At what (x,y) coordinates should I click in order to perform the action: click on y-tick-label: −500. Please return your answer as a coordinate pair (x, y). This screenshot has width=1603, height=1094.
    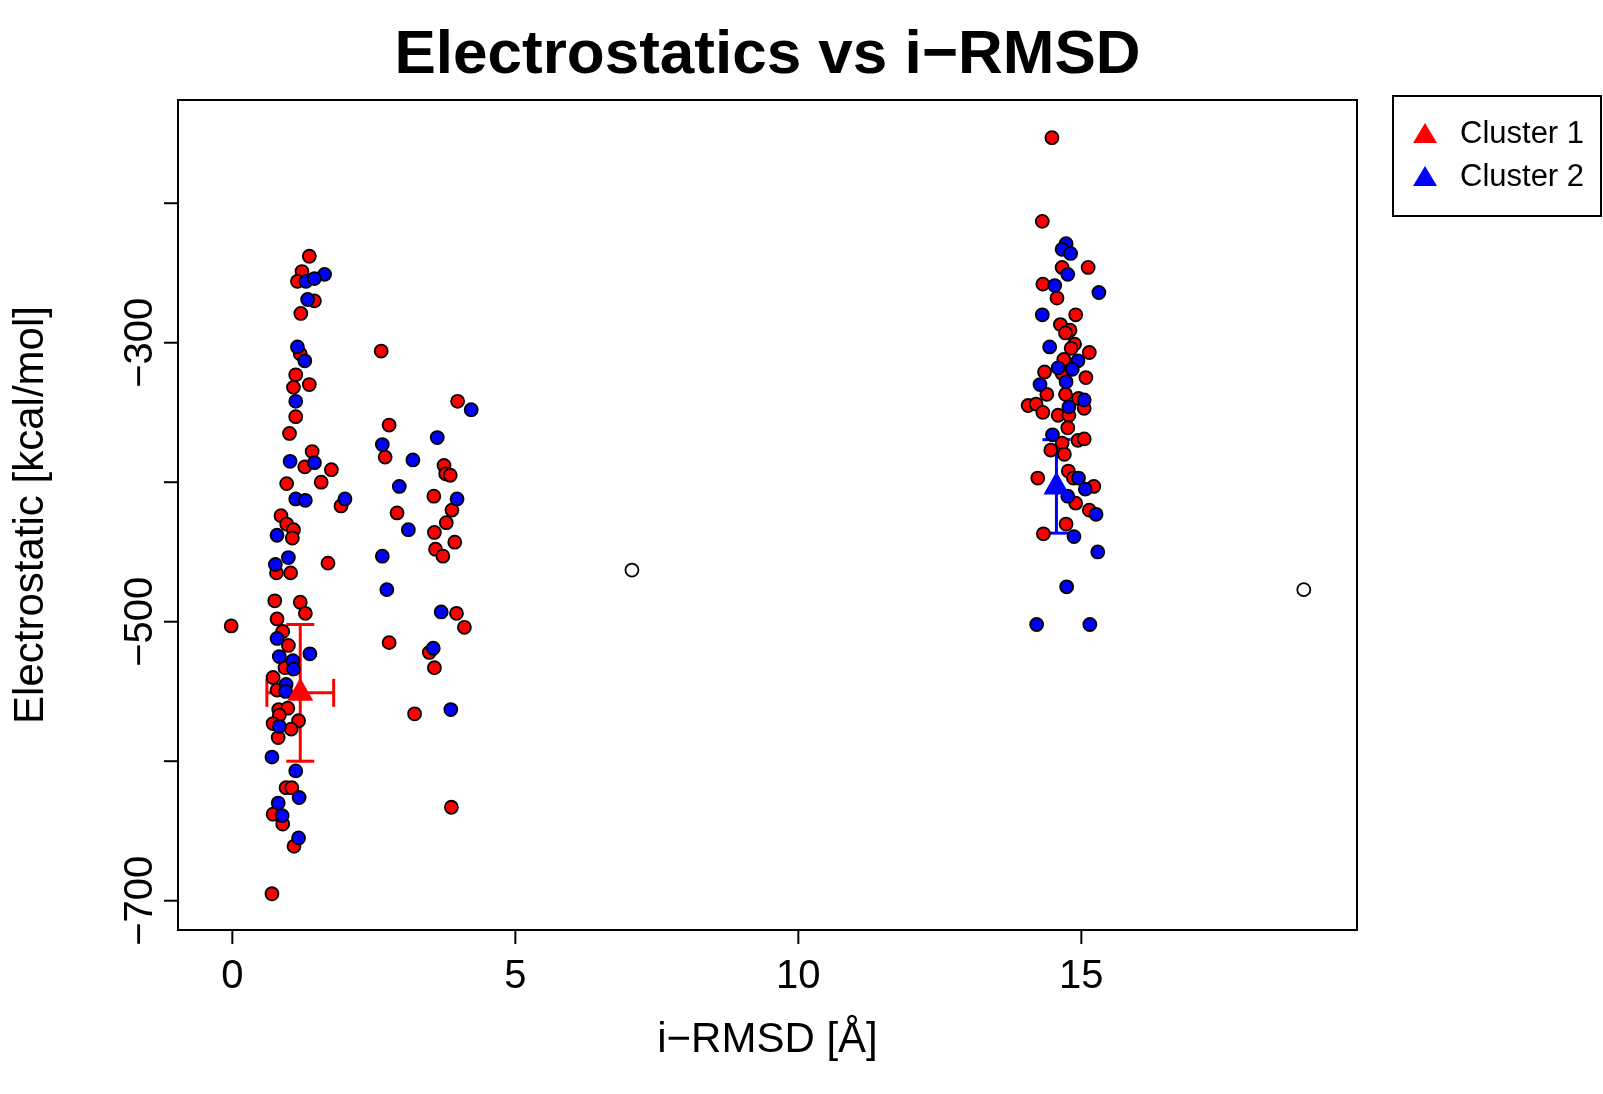
    Looking at the image, I should click on (138, 621).